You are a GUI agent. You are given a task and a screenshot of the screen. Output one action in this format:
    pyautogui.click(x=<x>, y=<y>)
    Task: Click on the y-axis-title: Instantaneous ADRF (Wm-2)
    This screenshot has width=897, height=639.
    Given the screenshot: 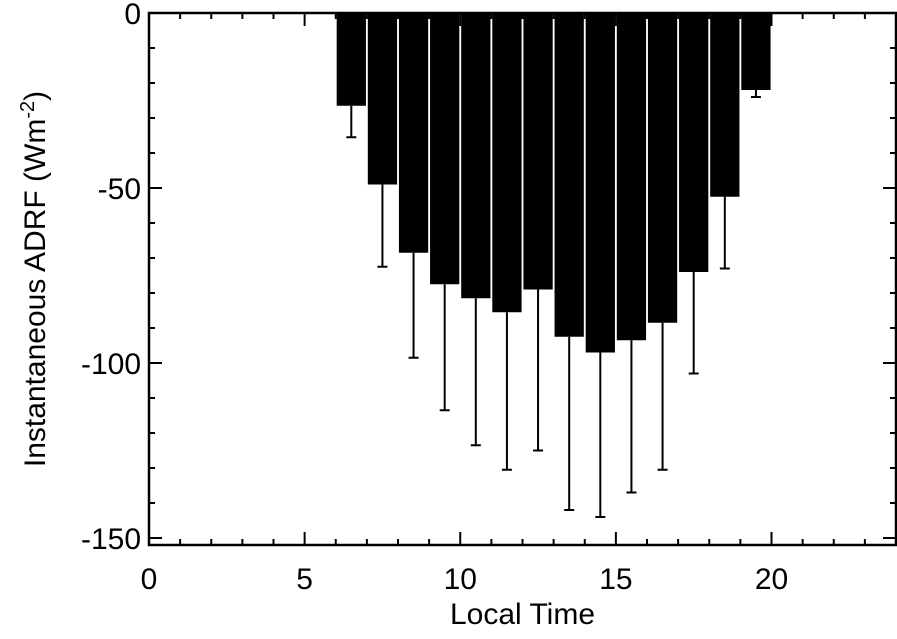 What is the action you would take?
    pyautogui.click(x=34, y=279)
    